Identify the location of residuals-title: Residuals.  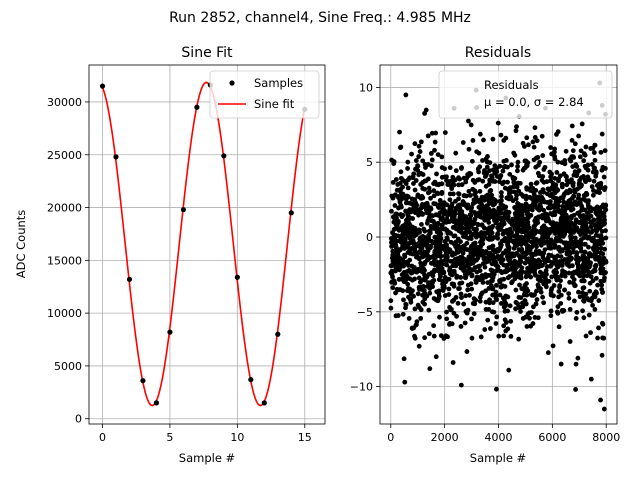
(498, 53).